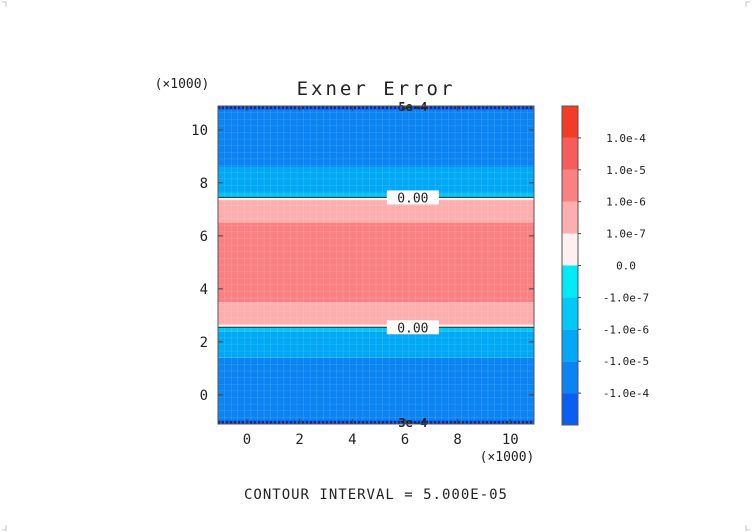 The width and height of the screenshot is (752, 532). What do you see at coordinates (204, 343) in the screenshot?
I see `y-tick-label: 2` at bounding box center [204, 343].